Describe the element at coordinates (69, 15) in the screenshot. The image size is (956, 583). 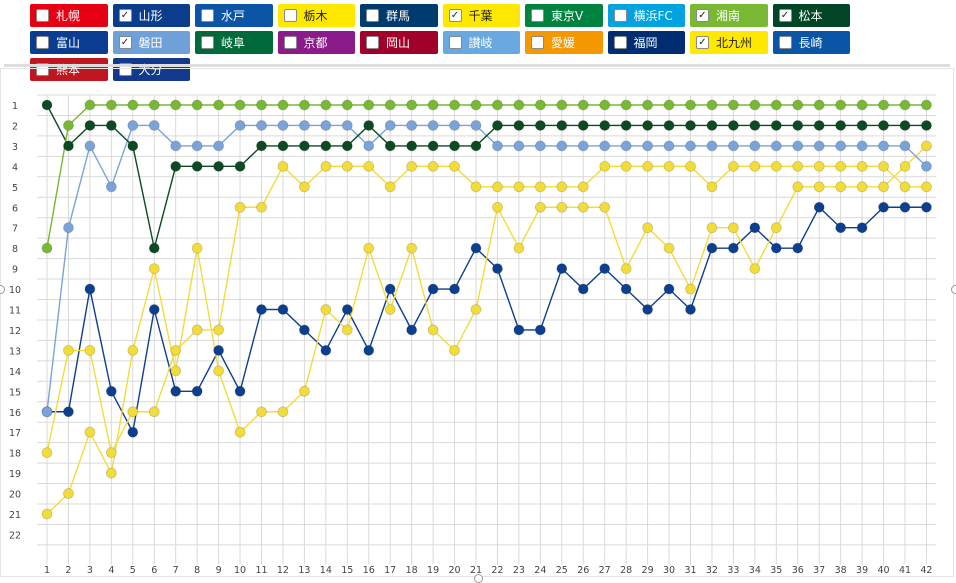
I see `team-toggle: 札幌` at that location.